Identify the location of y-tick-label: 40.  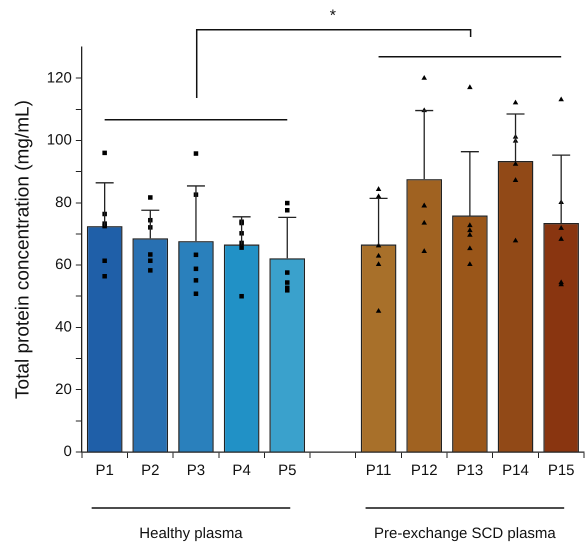
(63, 327).